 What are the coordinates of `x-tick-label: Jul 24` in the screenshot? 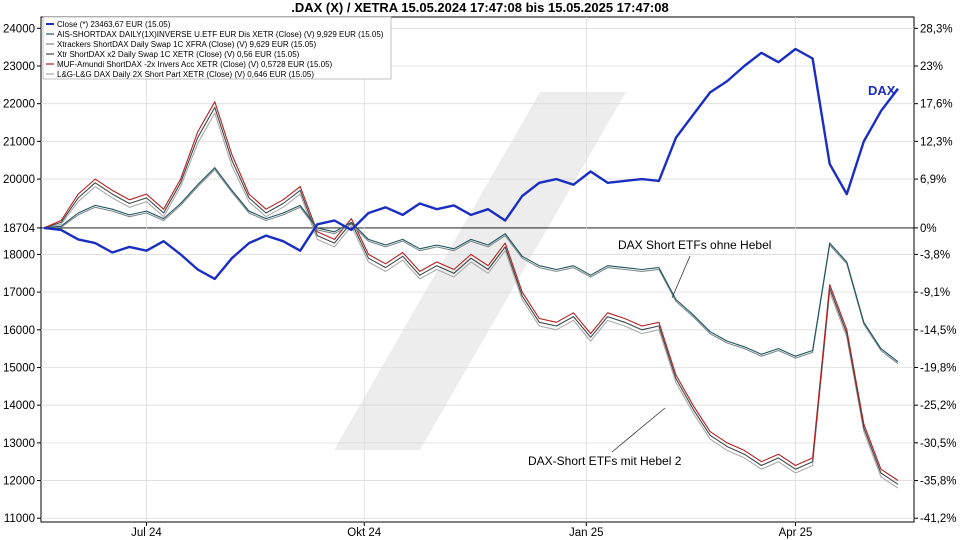 It's located at (146, 533).